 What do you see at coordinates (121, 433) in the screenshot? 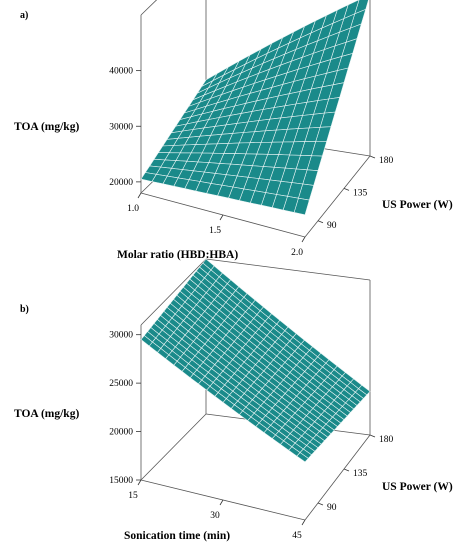
I see `b-z-tick-label: 20000` at bounding box center [121, 433].